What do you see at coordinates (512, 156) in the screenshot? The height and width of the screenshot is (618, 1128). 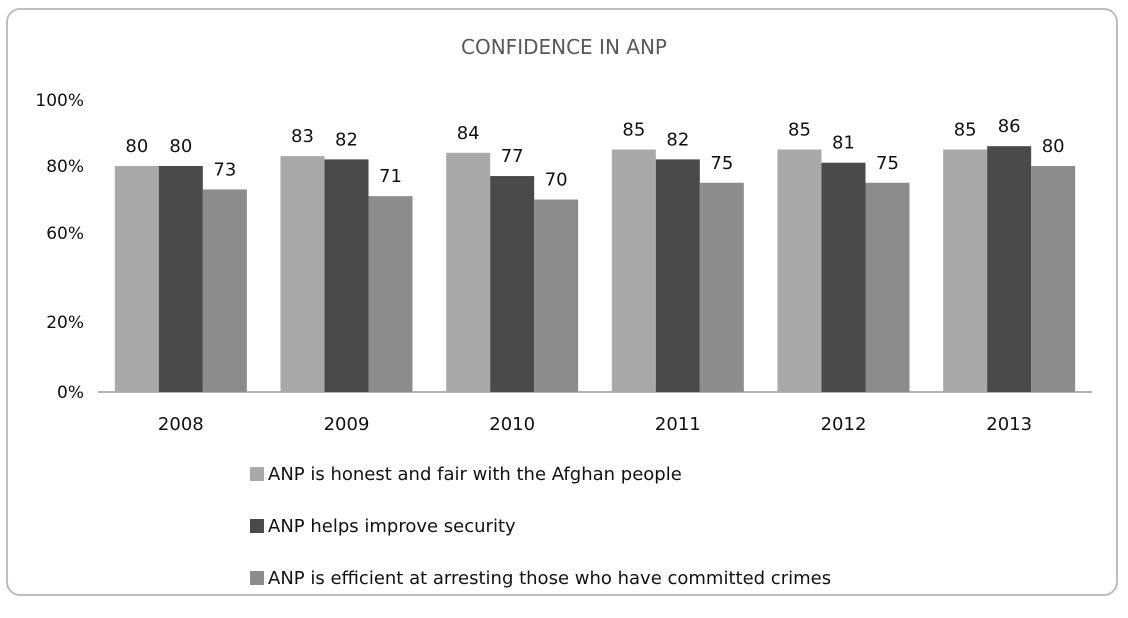 I see `data-label: 77` at bounding box center [512, 156].